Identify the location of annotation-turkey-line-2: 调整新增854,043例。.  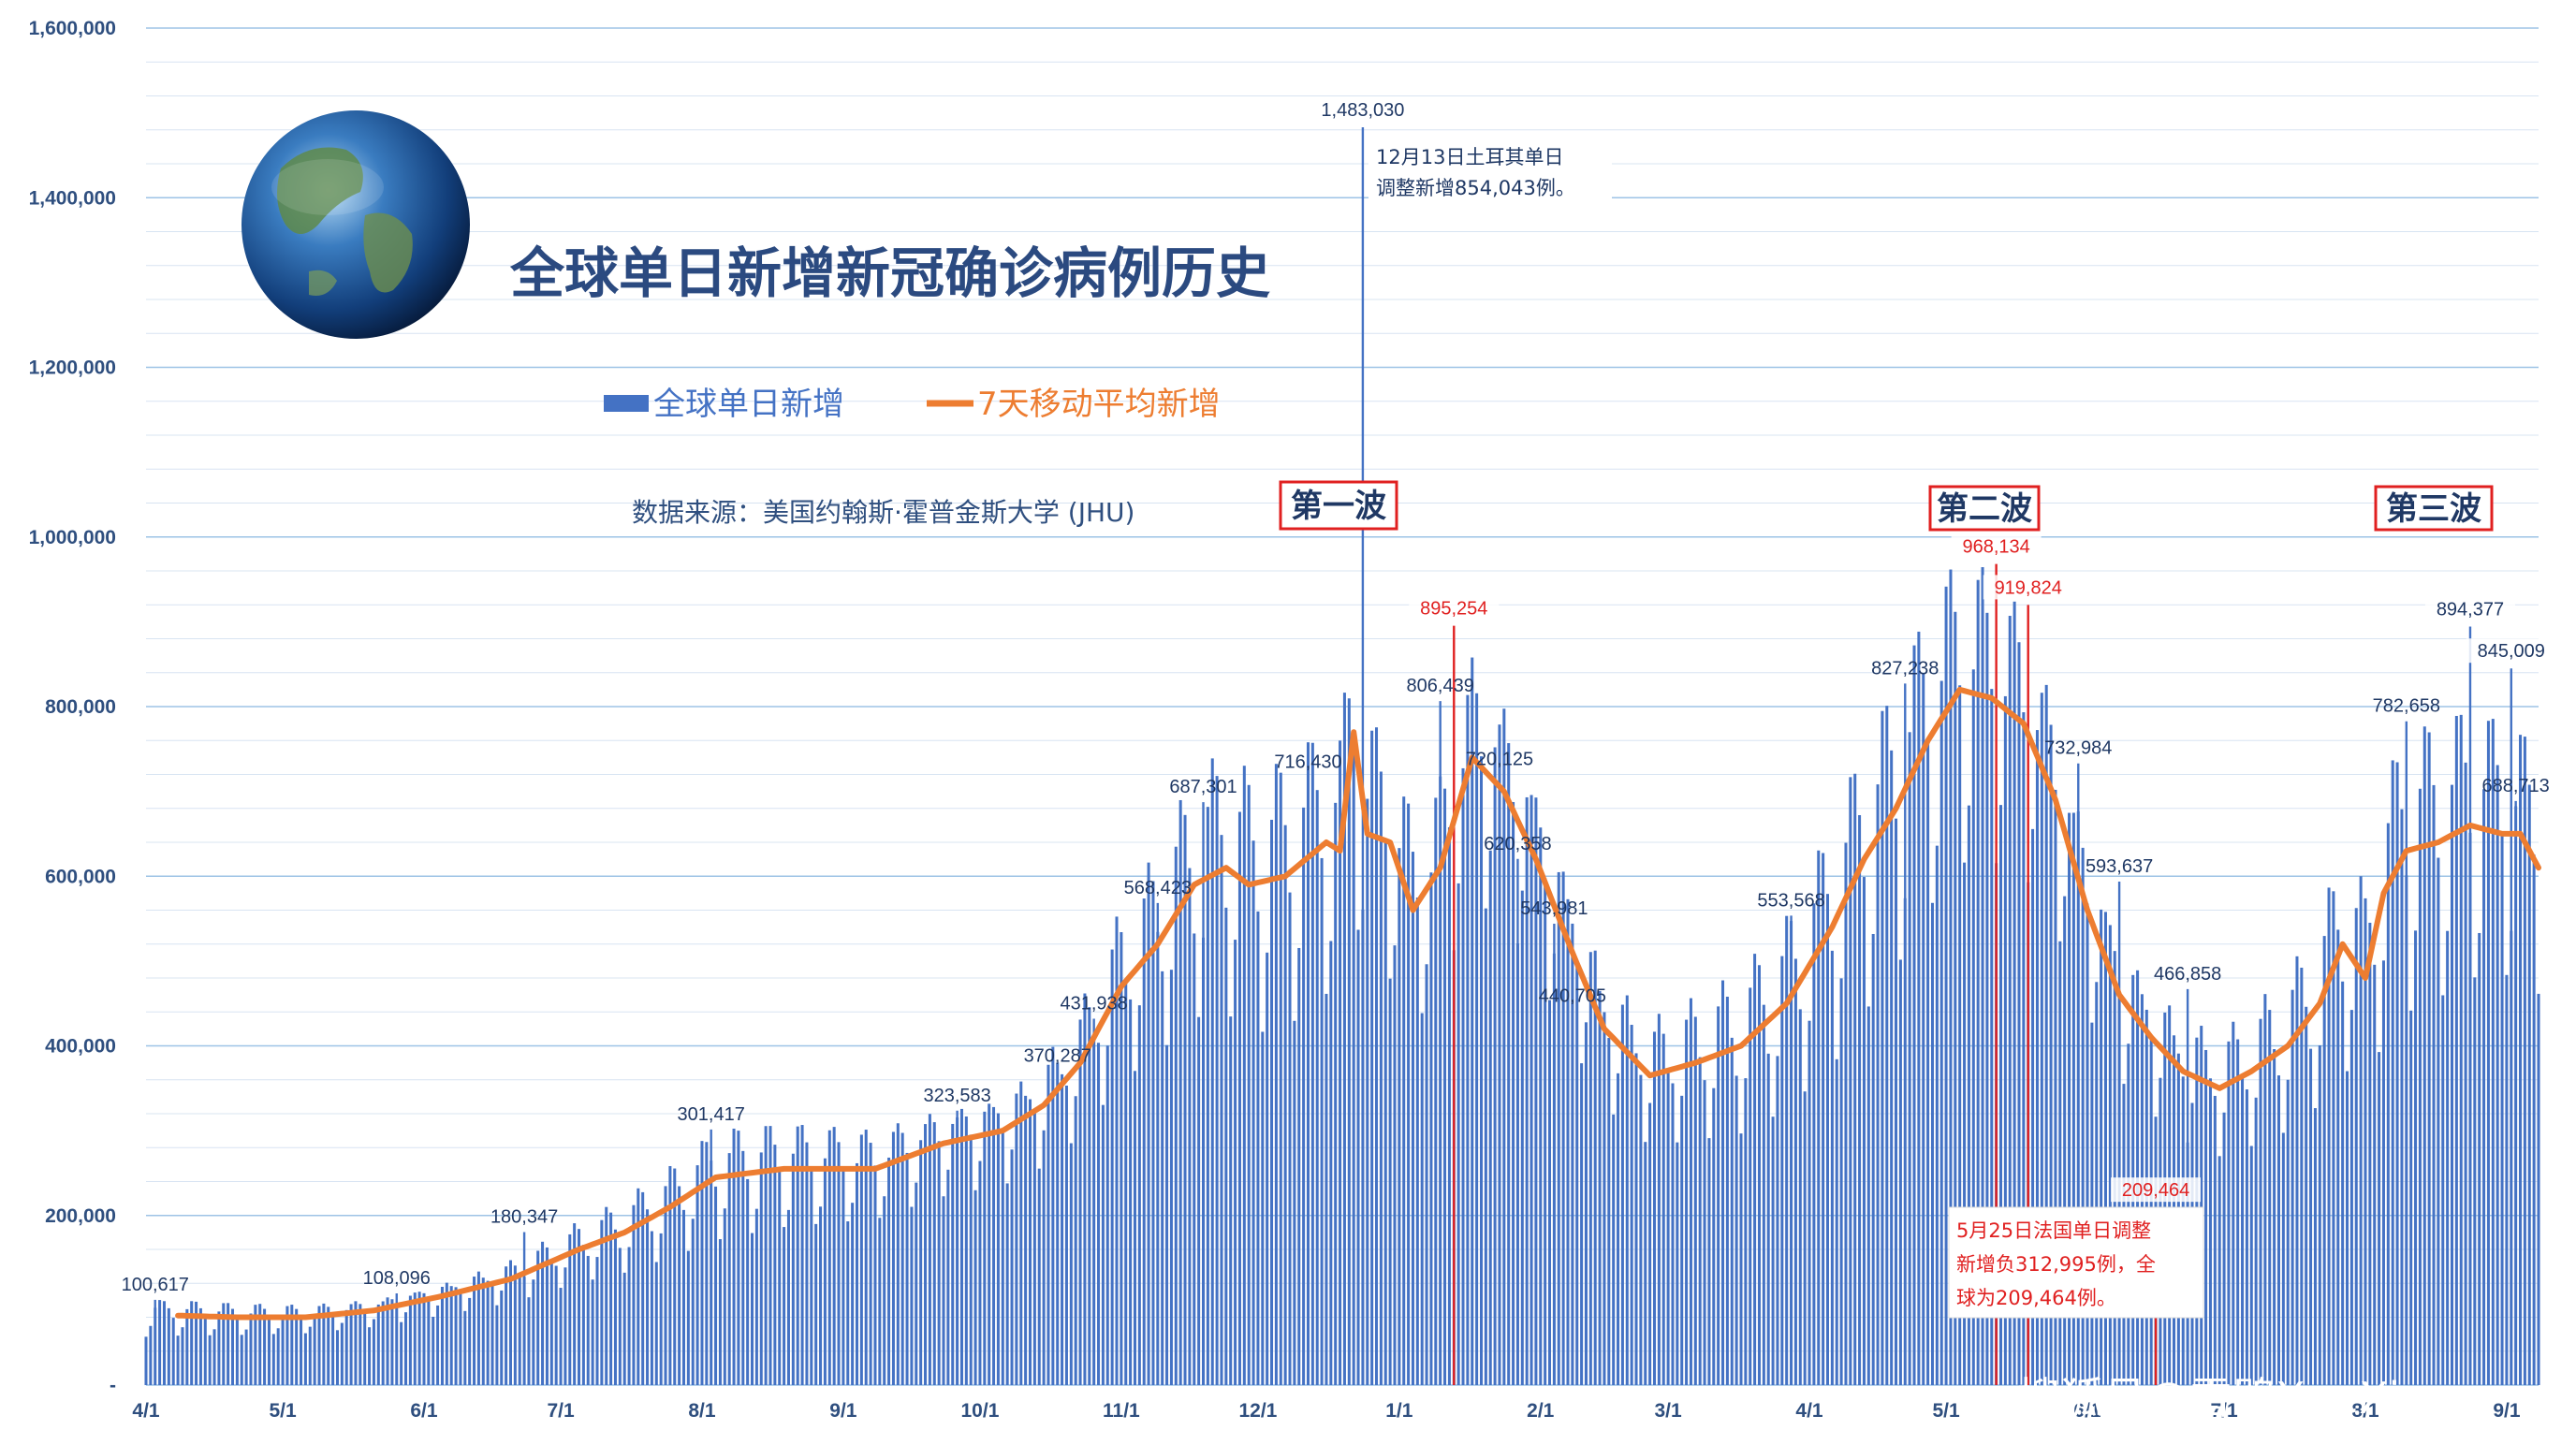
(1475, 188).